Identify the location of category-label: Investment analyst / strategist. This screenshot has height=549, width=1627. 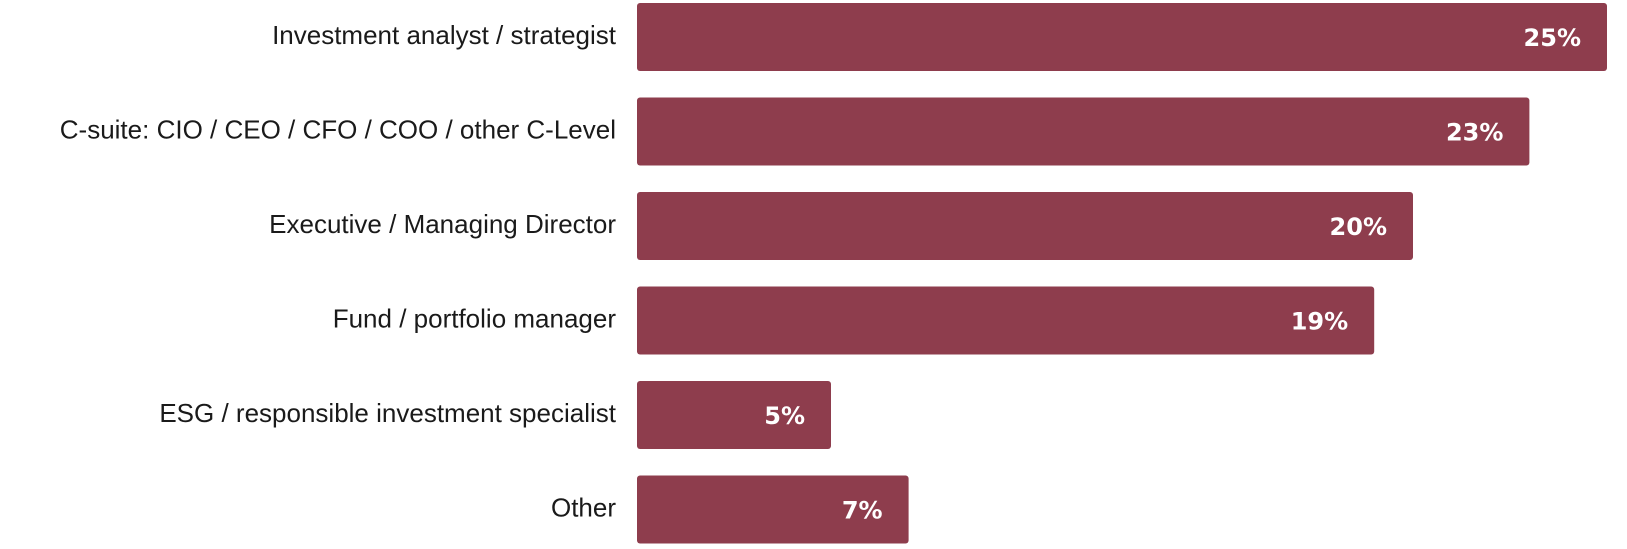
(444, 35).